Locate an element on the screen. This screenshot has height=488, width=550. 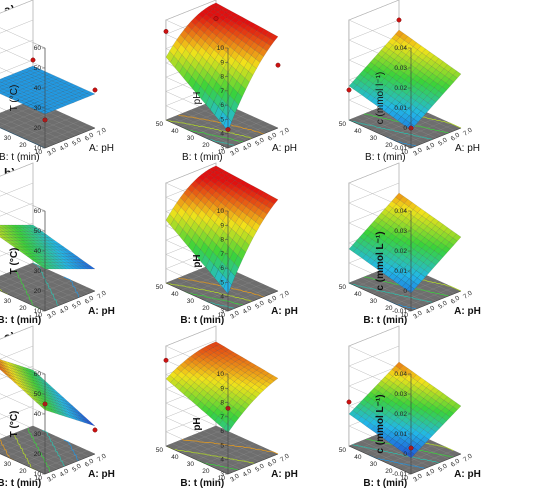
z-tick-label: 0 is located at coordinates (405, 128).